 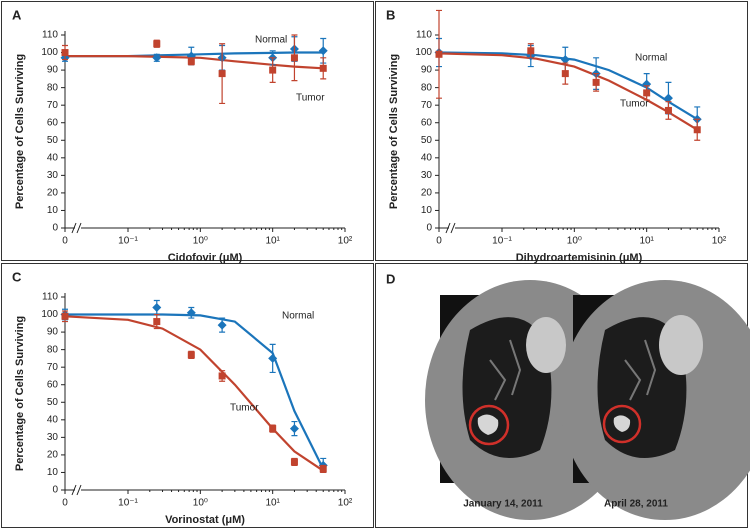 I want to click on image-caption: January 14, 2011, so click(x=503, y=504).